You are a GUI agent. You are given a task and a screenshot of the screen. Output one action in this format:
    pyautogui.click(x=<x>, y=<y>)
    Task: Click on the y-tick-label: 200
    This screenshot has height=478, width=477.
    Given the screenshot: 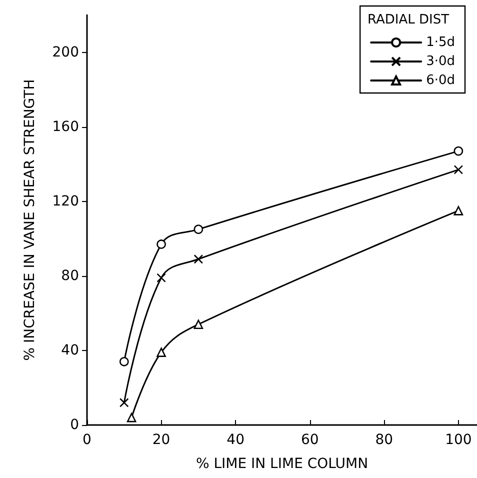 What is the action you would take?
    pyautogui.click(x=65, y=52)
    